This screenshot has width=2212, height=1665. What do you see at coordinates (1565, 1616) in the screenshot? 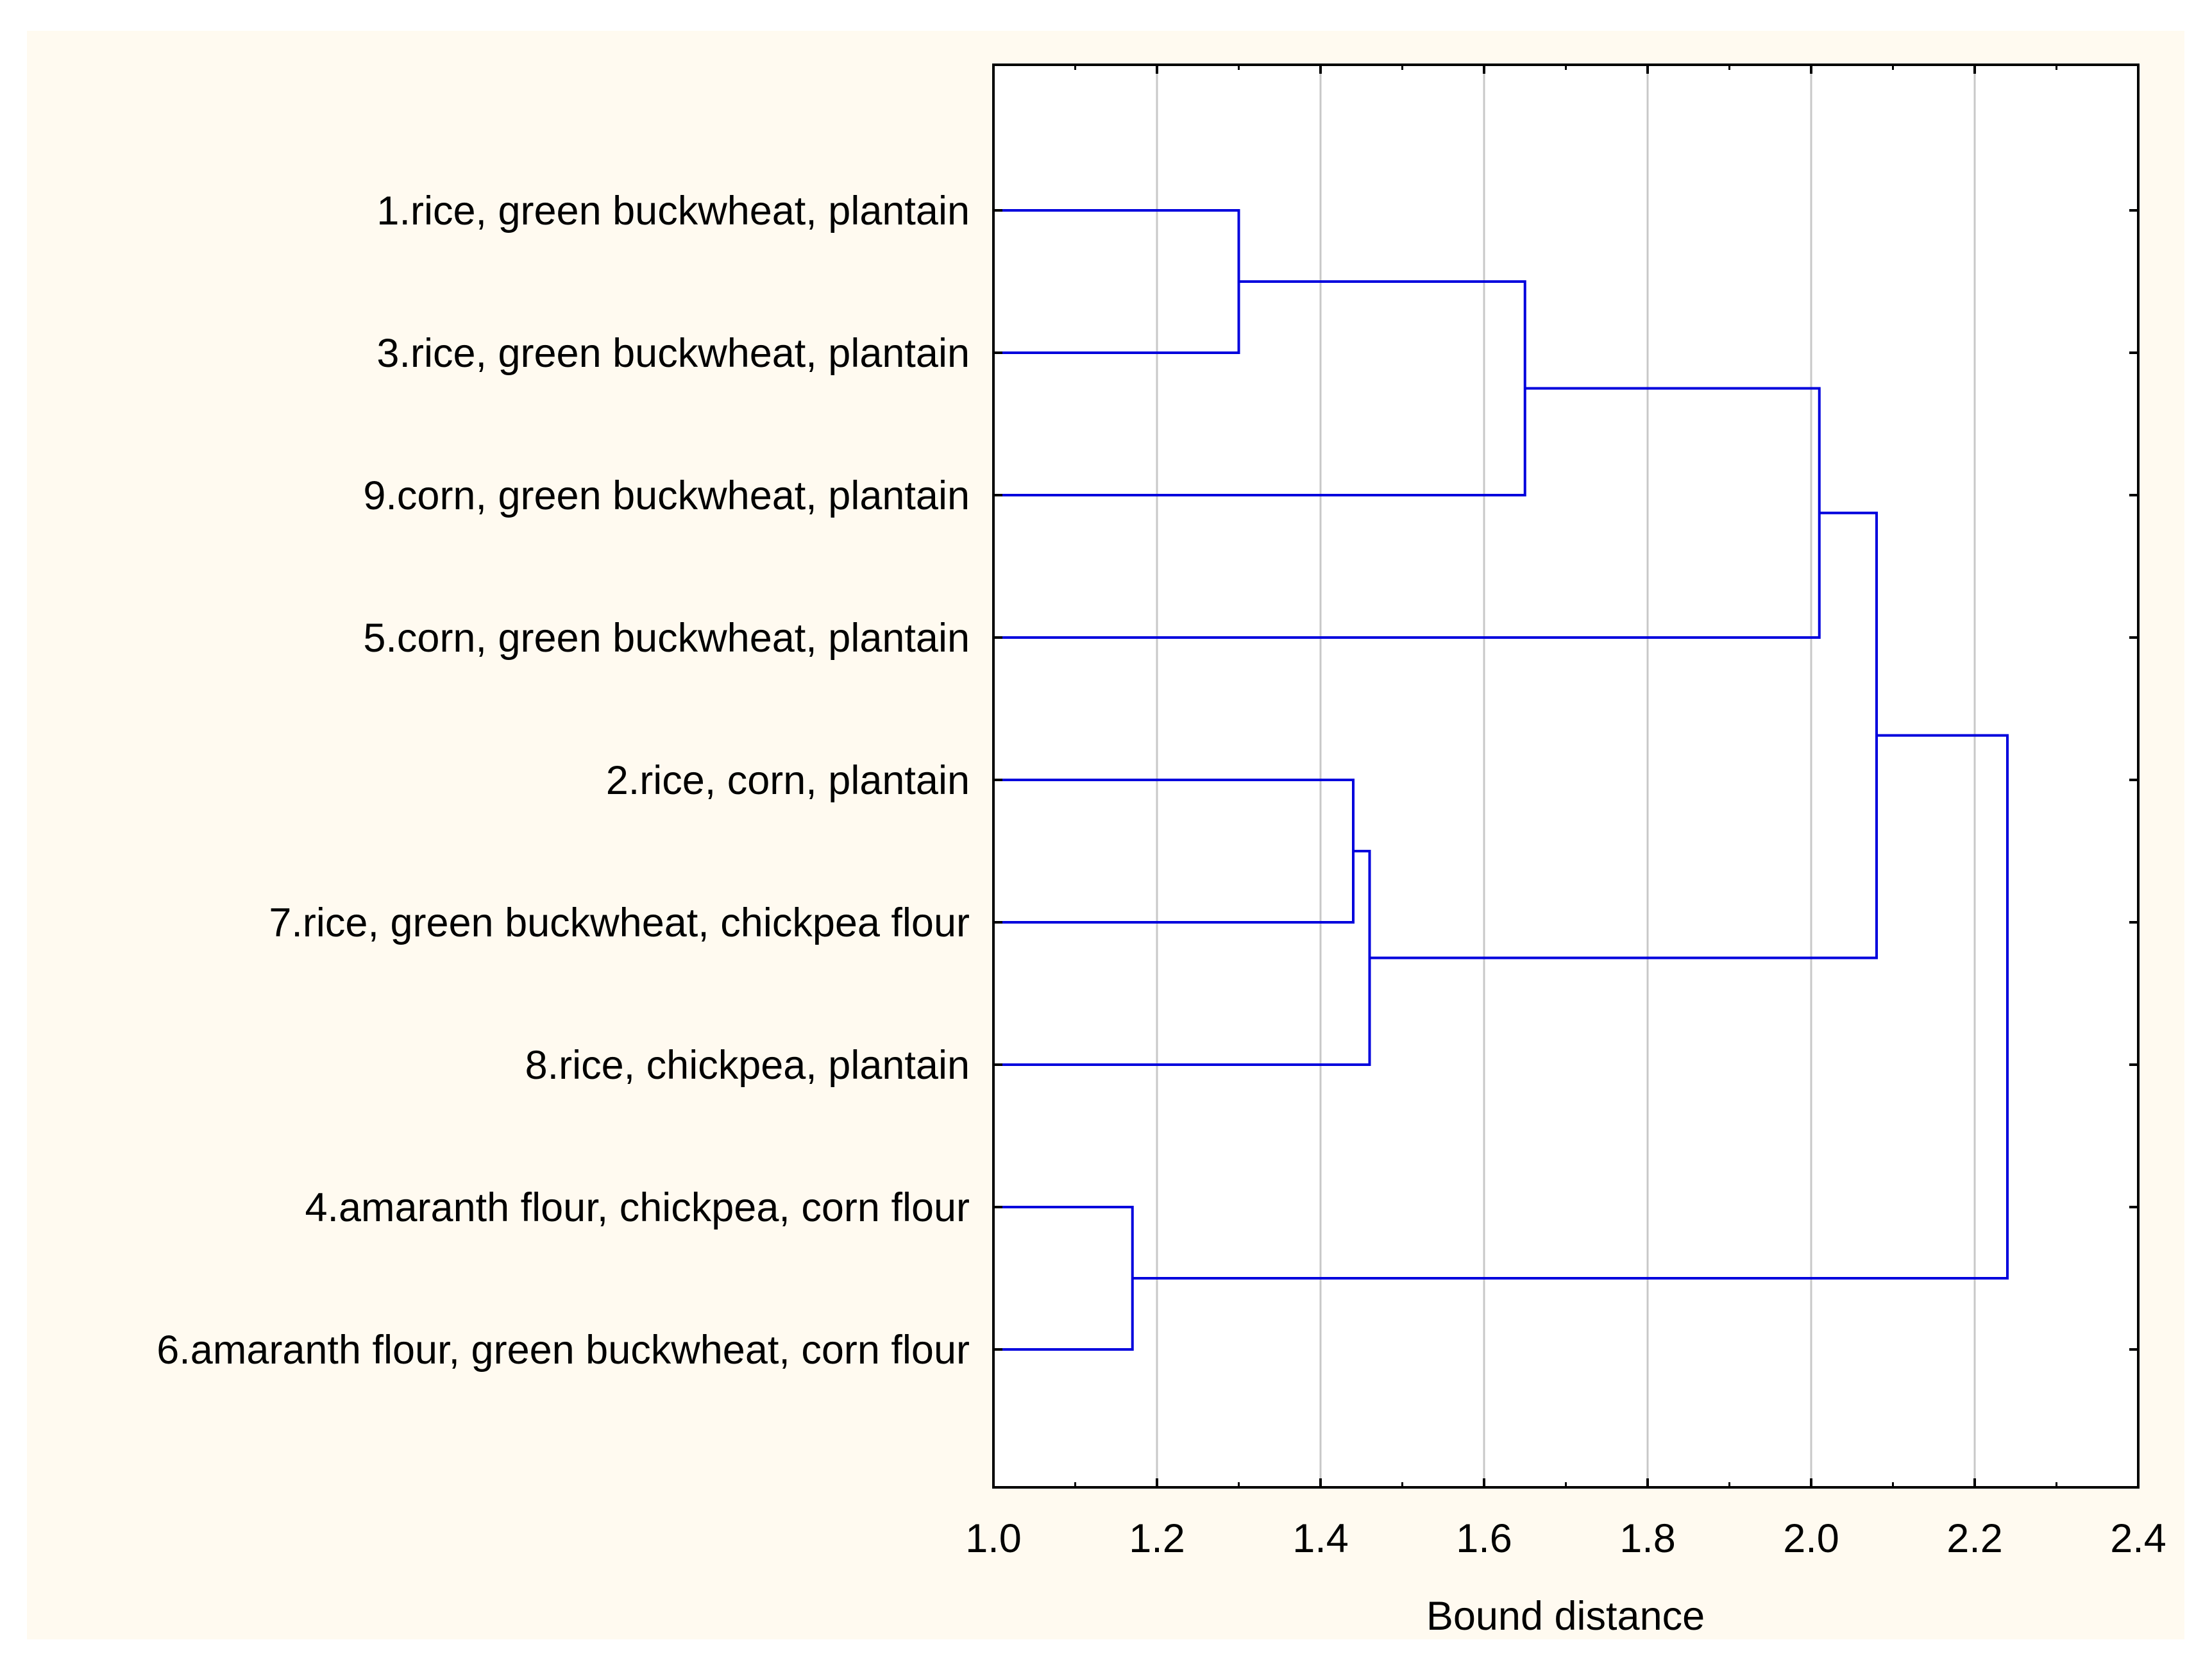
I see `x-axis-title: Bound distance` at bounding box center [1565, 1616].